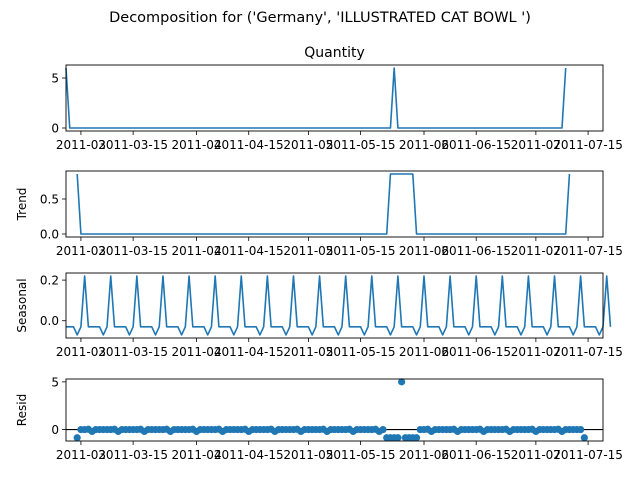 The image size is (640, 480). What do you see at coordinates (476, 145) in the screenshot?
I see `quantity-xtick-label: 2011-06-15` at bounding box center [476, 145].